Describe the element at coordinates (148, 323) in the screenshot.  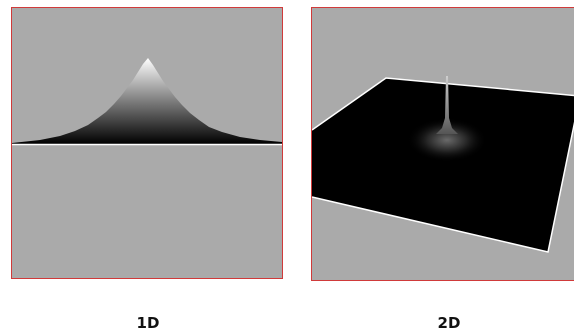
I see `panel-label: 1D` at that location.